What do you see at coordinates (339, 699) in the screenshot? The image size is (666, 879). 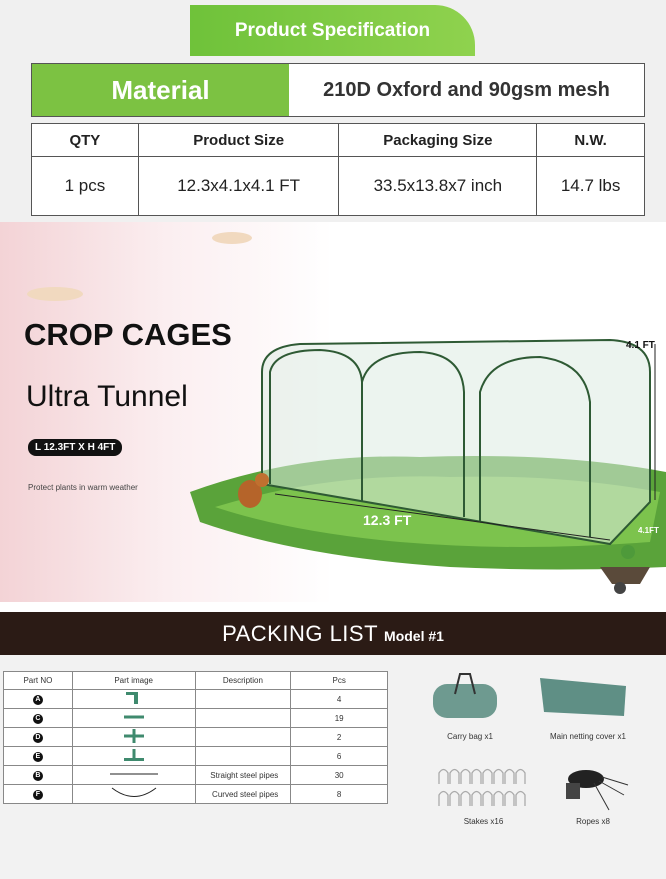 I see `part-pcs: 4` at bounding box center [339, 699].